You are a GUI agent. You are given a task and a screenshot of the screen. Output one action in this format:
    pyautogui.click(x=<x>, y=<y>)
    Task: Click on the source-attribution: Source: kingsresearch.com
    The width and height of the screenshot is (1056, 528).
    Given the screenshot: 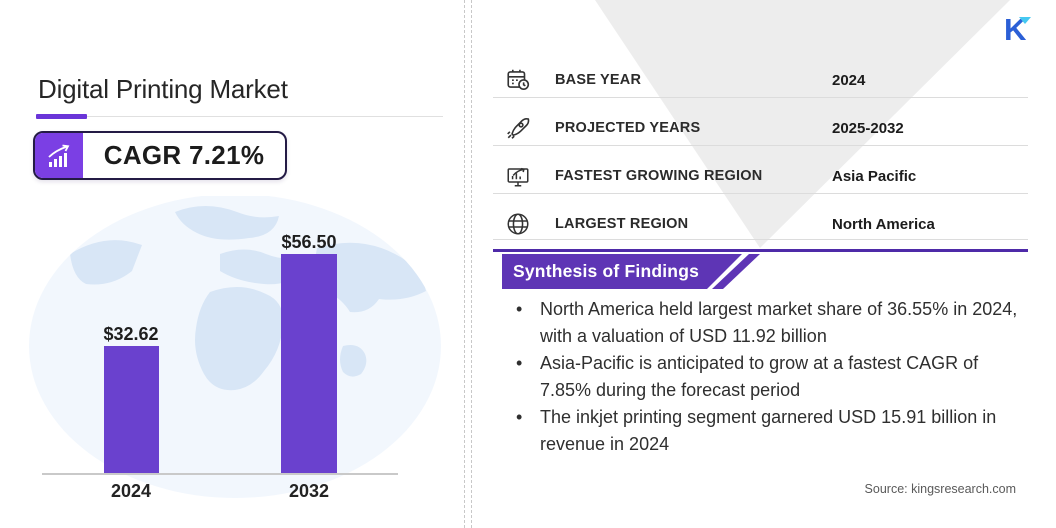 What is the action you would take?
    pyautogui.click(x=940, y=489)
    